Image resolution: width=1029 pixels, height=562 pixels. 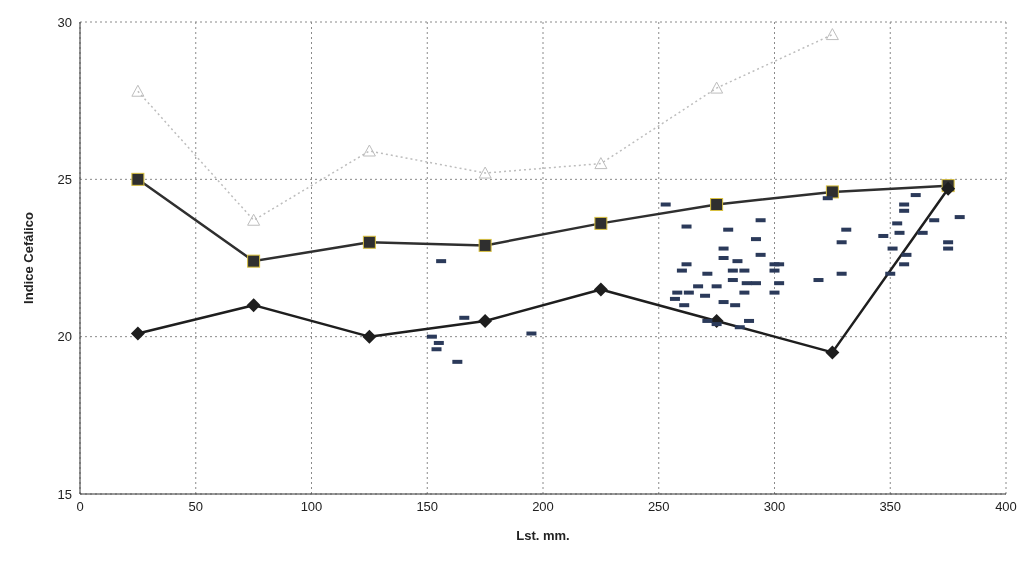 What do you see at coordinates (195, 507) in the screenshot?
I see `x-tick-label: 50` at bounding box center [195, 507].